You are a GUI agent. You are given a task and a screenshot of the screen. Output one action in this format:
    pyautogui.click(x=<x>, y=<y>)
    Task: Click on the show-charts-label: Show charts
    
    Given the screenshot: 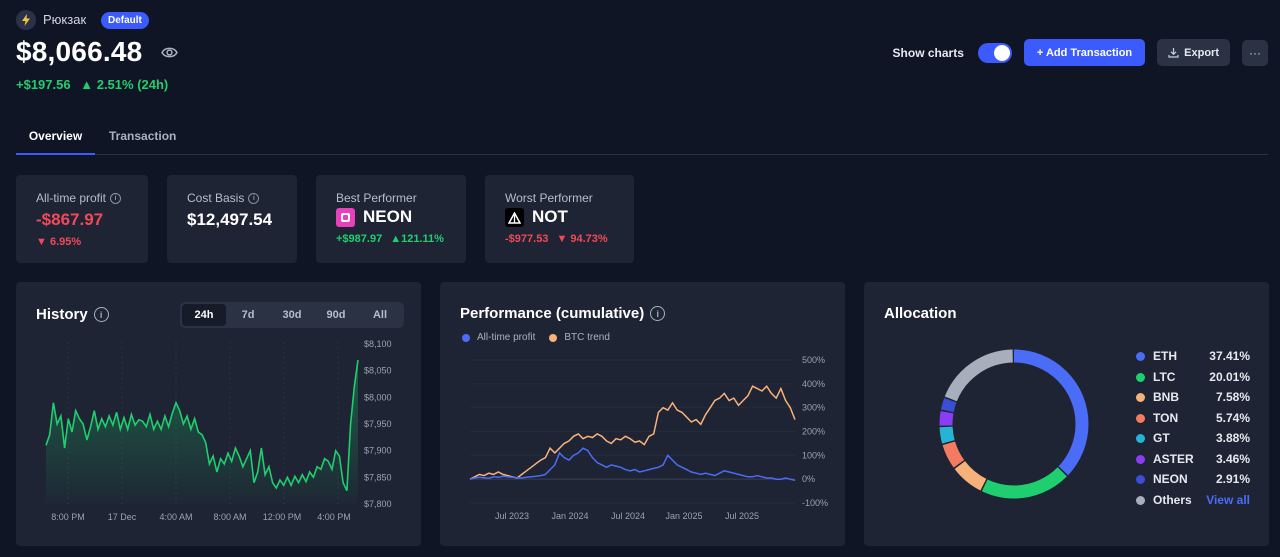 What is the action you would take?
    pyautogui.click(x=928, y=52)
    